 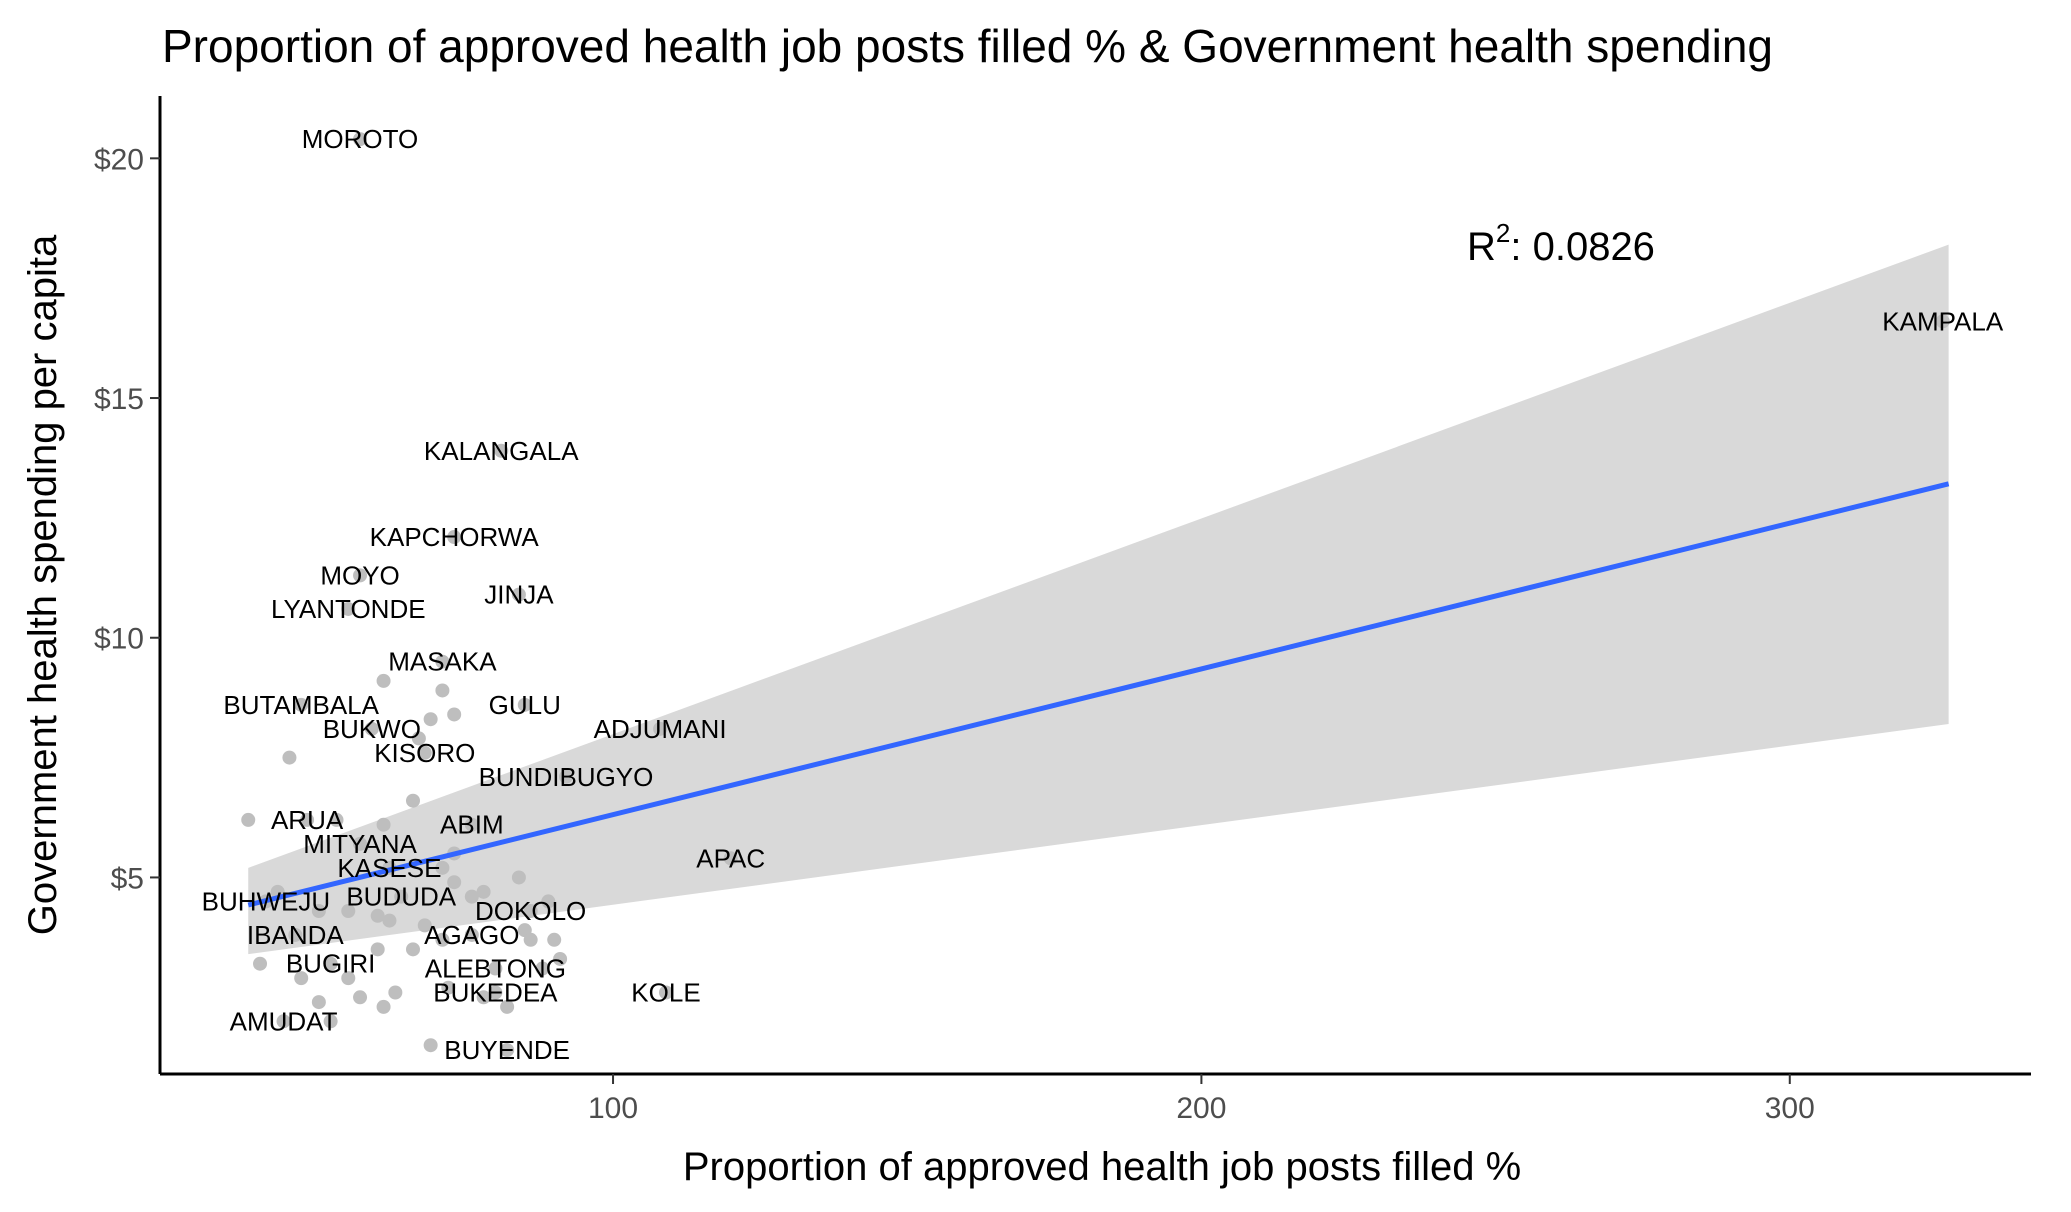 I want to click on point-label-bududa: BUDUDA, so click(x=401, y=897).